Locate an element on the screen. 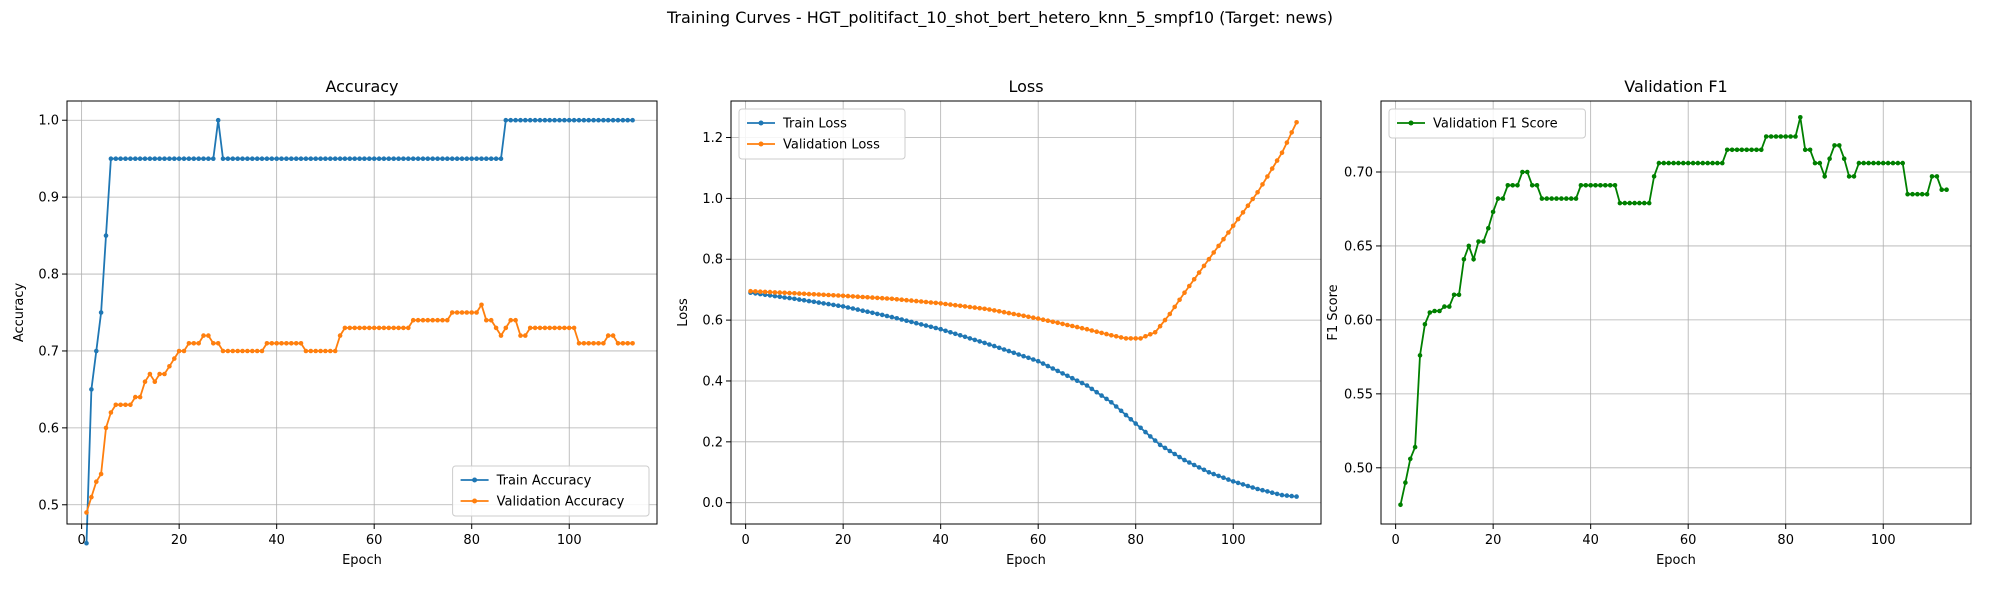 The height and width of the screenshot is (600, 2000). x-tick-label: 20 is located at coordinates (843, 540).